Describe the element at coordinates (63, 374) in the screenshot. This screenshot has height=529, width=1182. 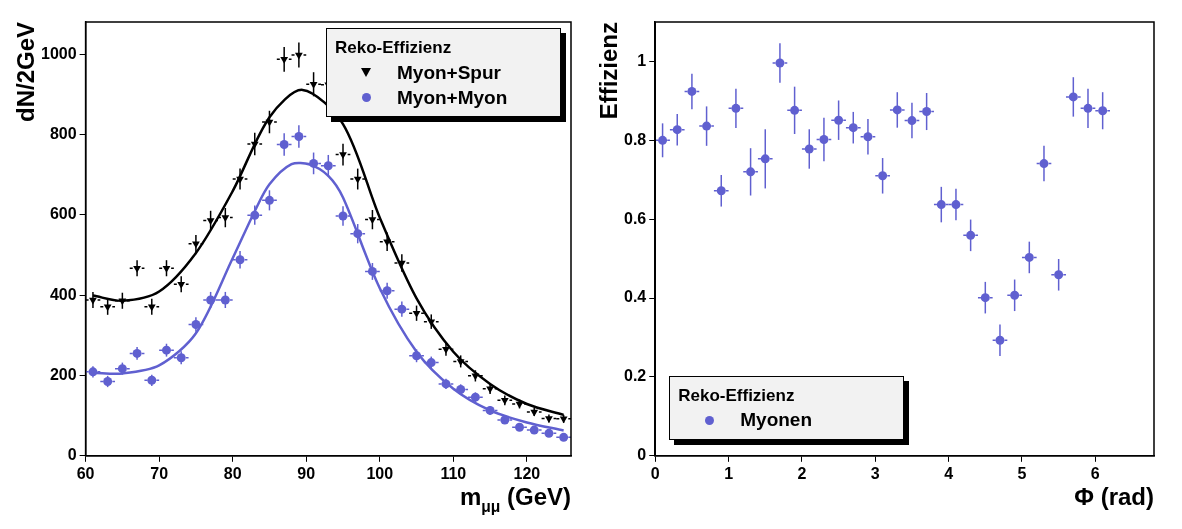
I see `y-tick-label: 200` at that location.